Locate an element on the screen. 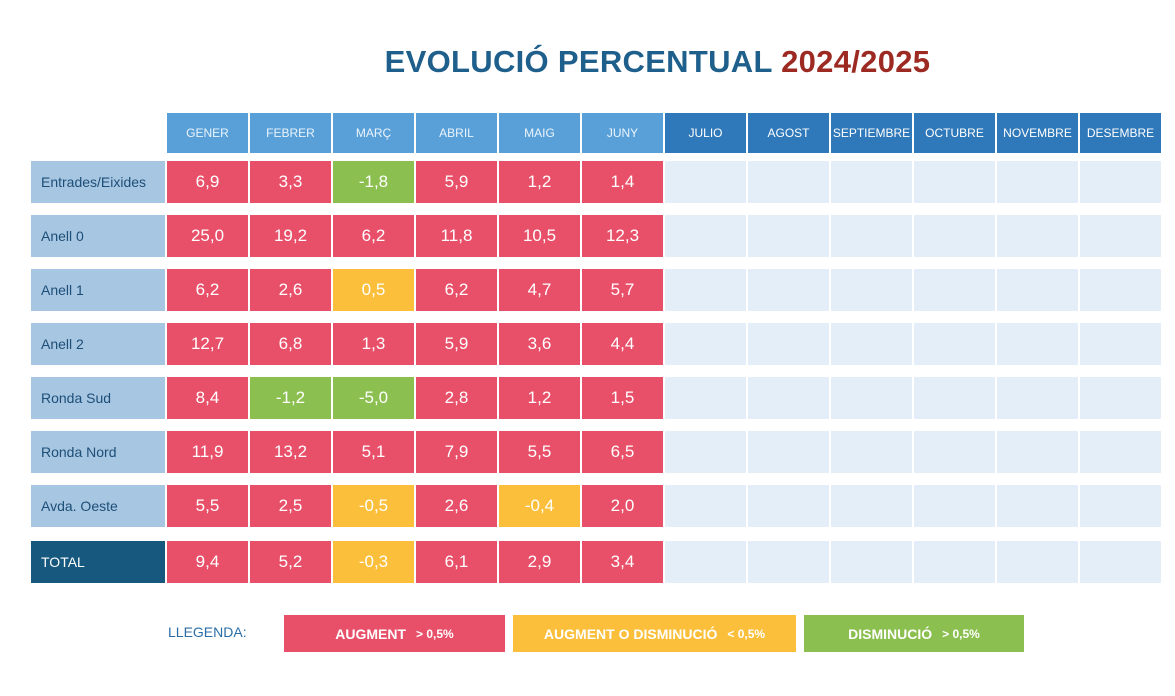  row-label: Anell 1 is located at coordinates (98, 290).